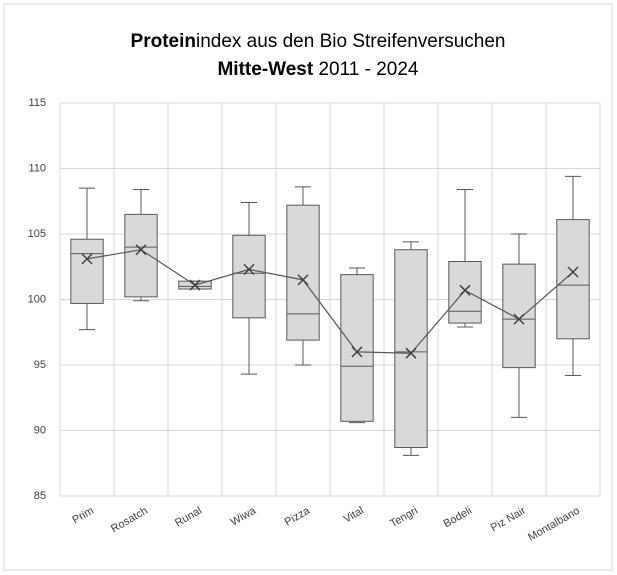 The image size is (617, 575). Describe the element at coordinates (366, 69) in the screenshot. I see `title-part: 2011 - 2024` at that location.